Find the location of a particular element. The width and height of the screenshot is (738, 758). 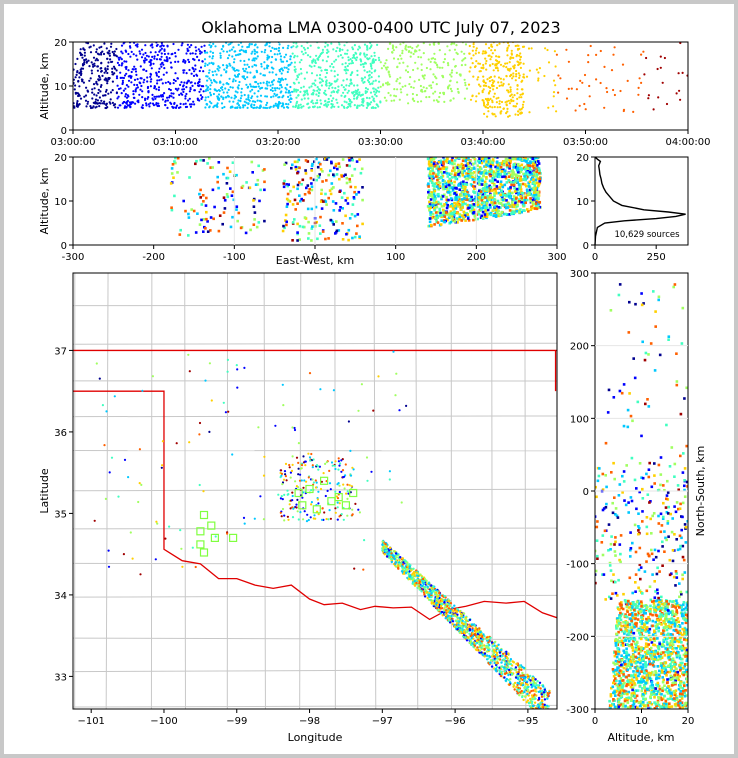

county-line is located at coordinates (417, 491).